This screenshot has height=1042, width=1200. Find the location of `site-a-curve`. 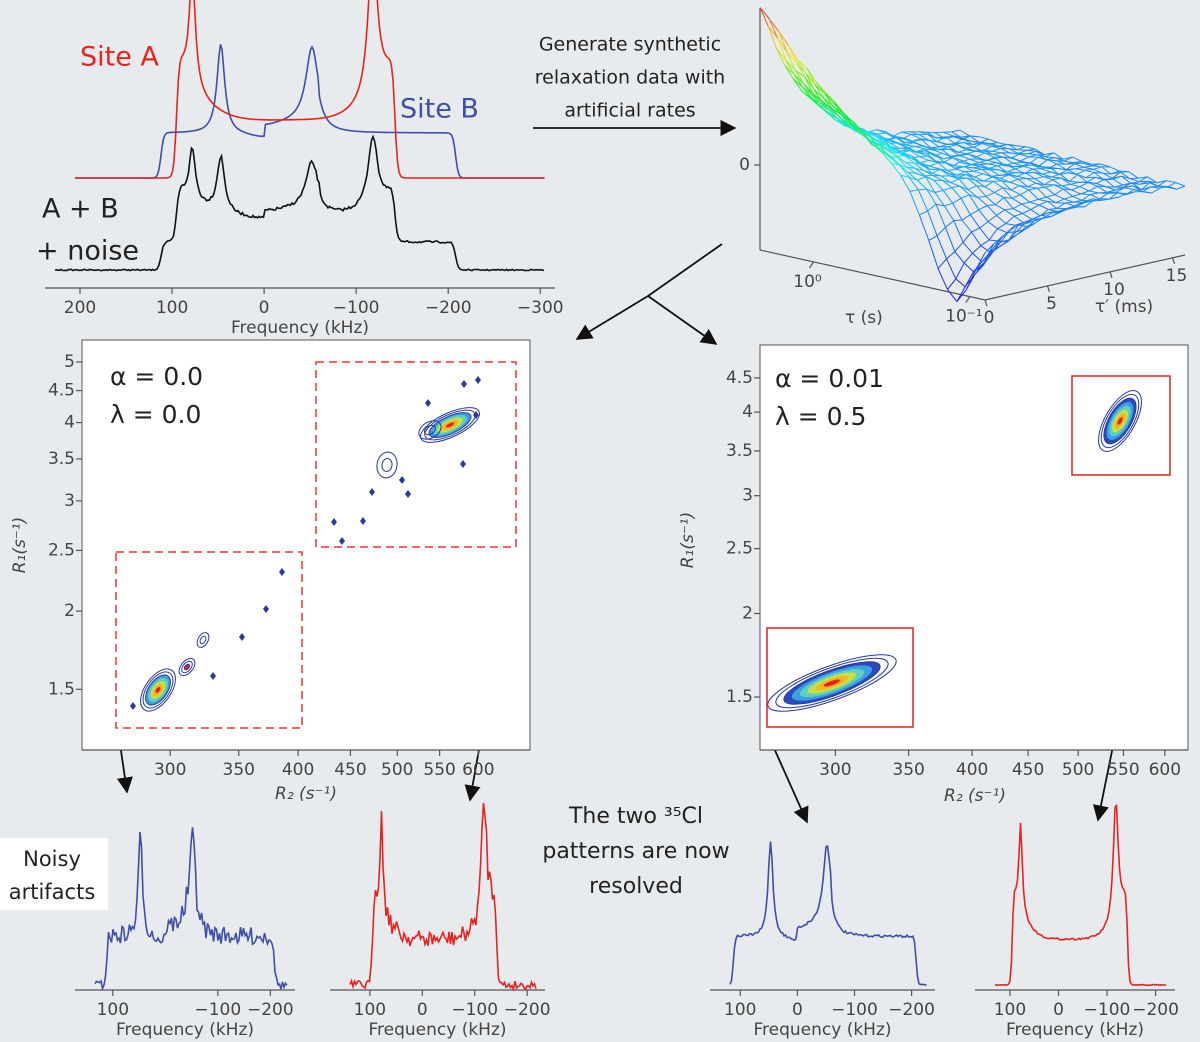

site-a-curve is located at coordinates (310, 89).